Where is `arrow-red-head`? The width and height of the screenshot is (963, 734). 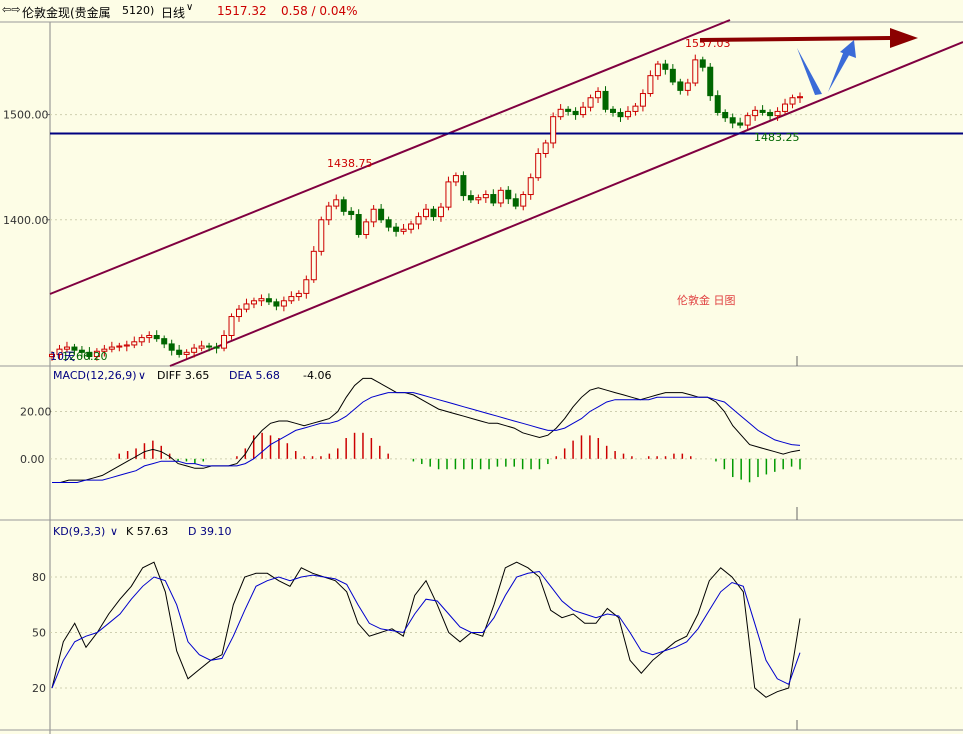 arrow-red-head is located at coordinates (904, 38).